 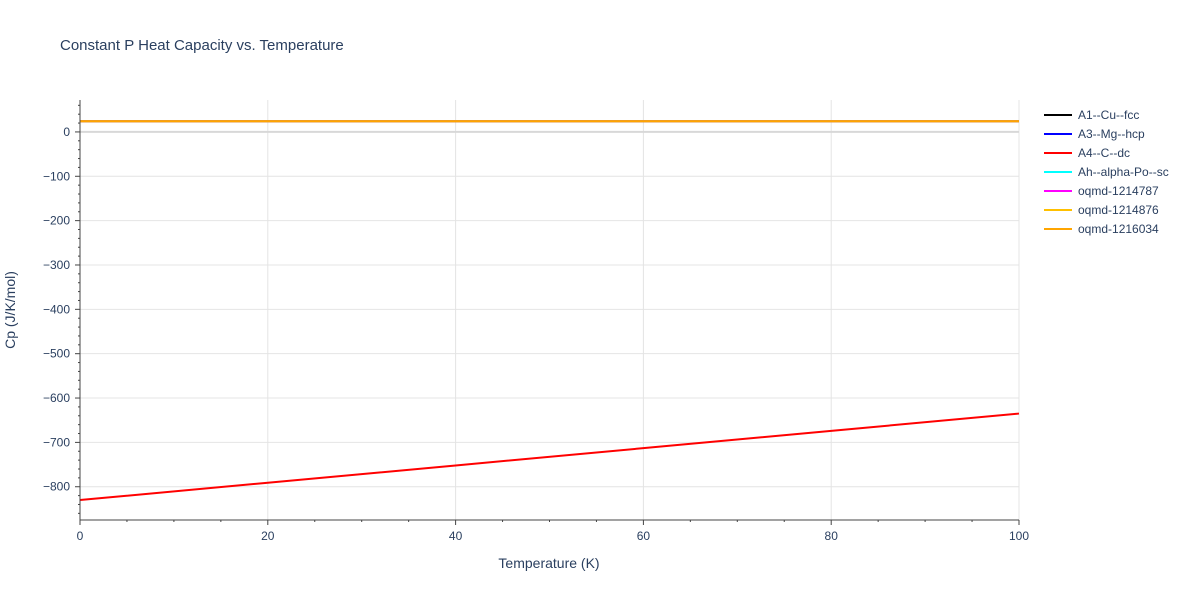 What do you see at coordinates (548, 563) in the screenshot?
I see `x-axis-title: Temperature (K)` at bounding box center [548, 563].